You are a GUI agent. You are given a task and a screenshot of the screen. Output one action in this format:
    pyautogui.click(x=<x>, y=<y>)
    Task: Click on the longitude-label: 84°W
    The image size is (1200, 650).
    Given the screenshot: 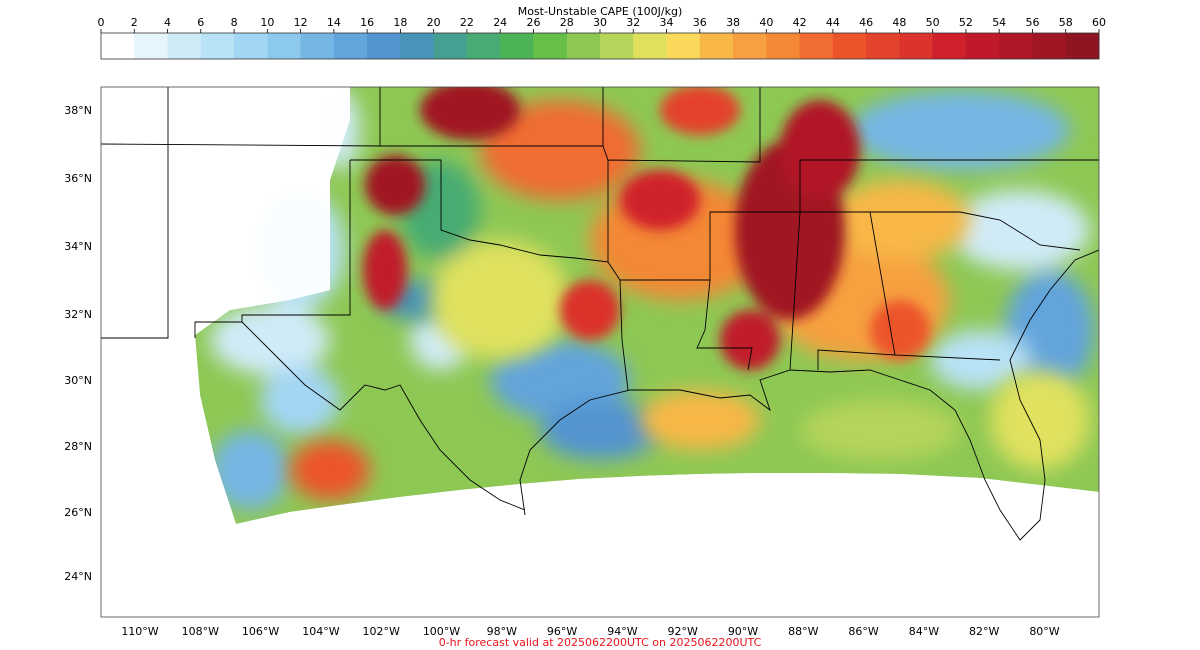 What is the action you would take?
    pyautogui.click(x=924, y=631)
    